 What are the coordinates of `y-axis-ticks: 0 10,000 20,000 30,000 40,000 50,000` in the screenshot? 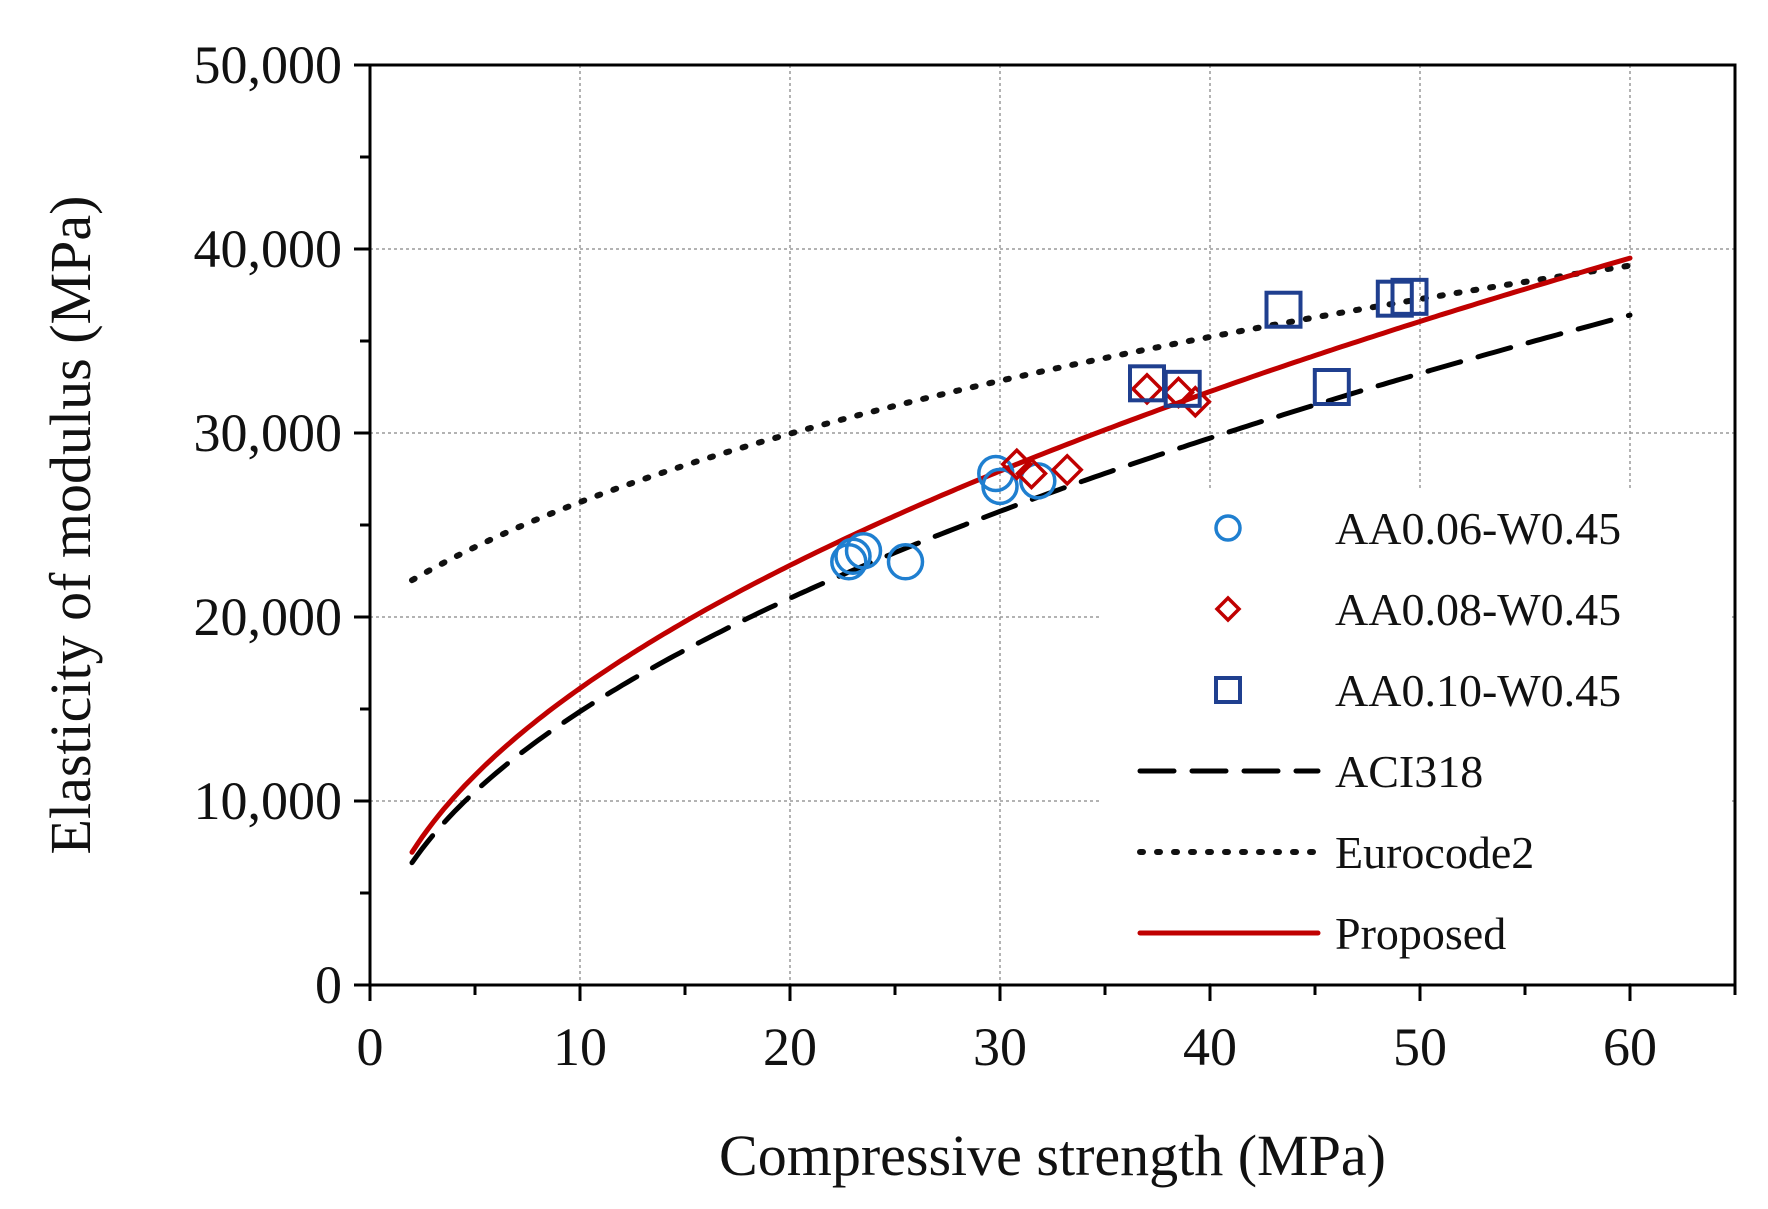 It's located at (282, 525).